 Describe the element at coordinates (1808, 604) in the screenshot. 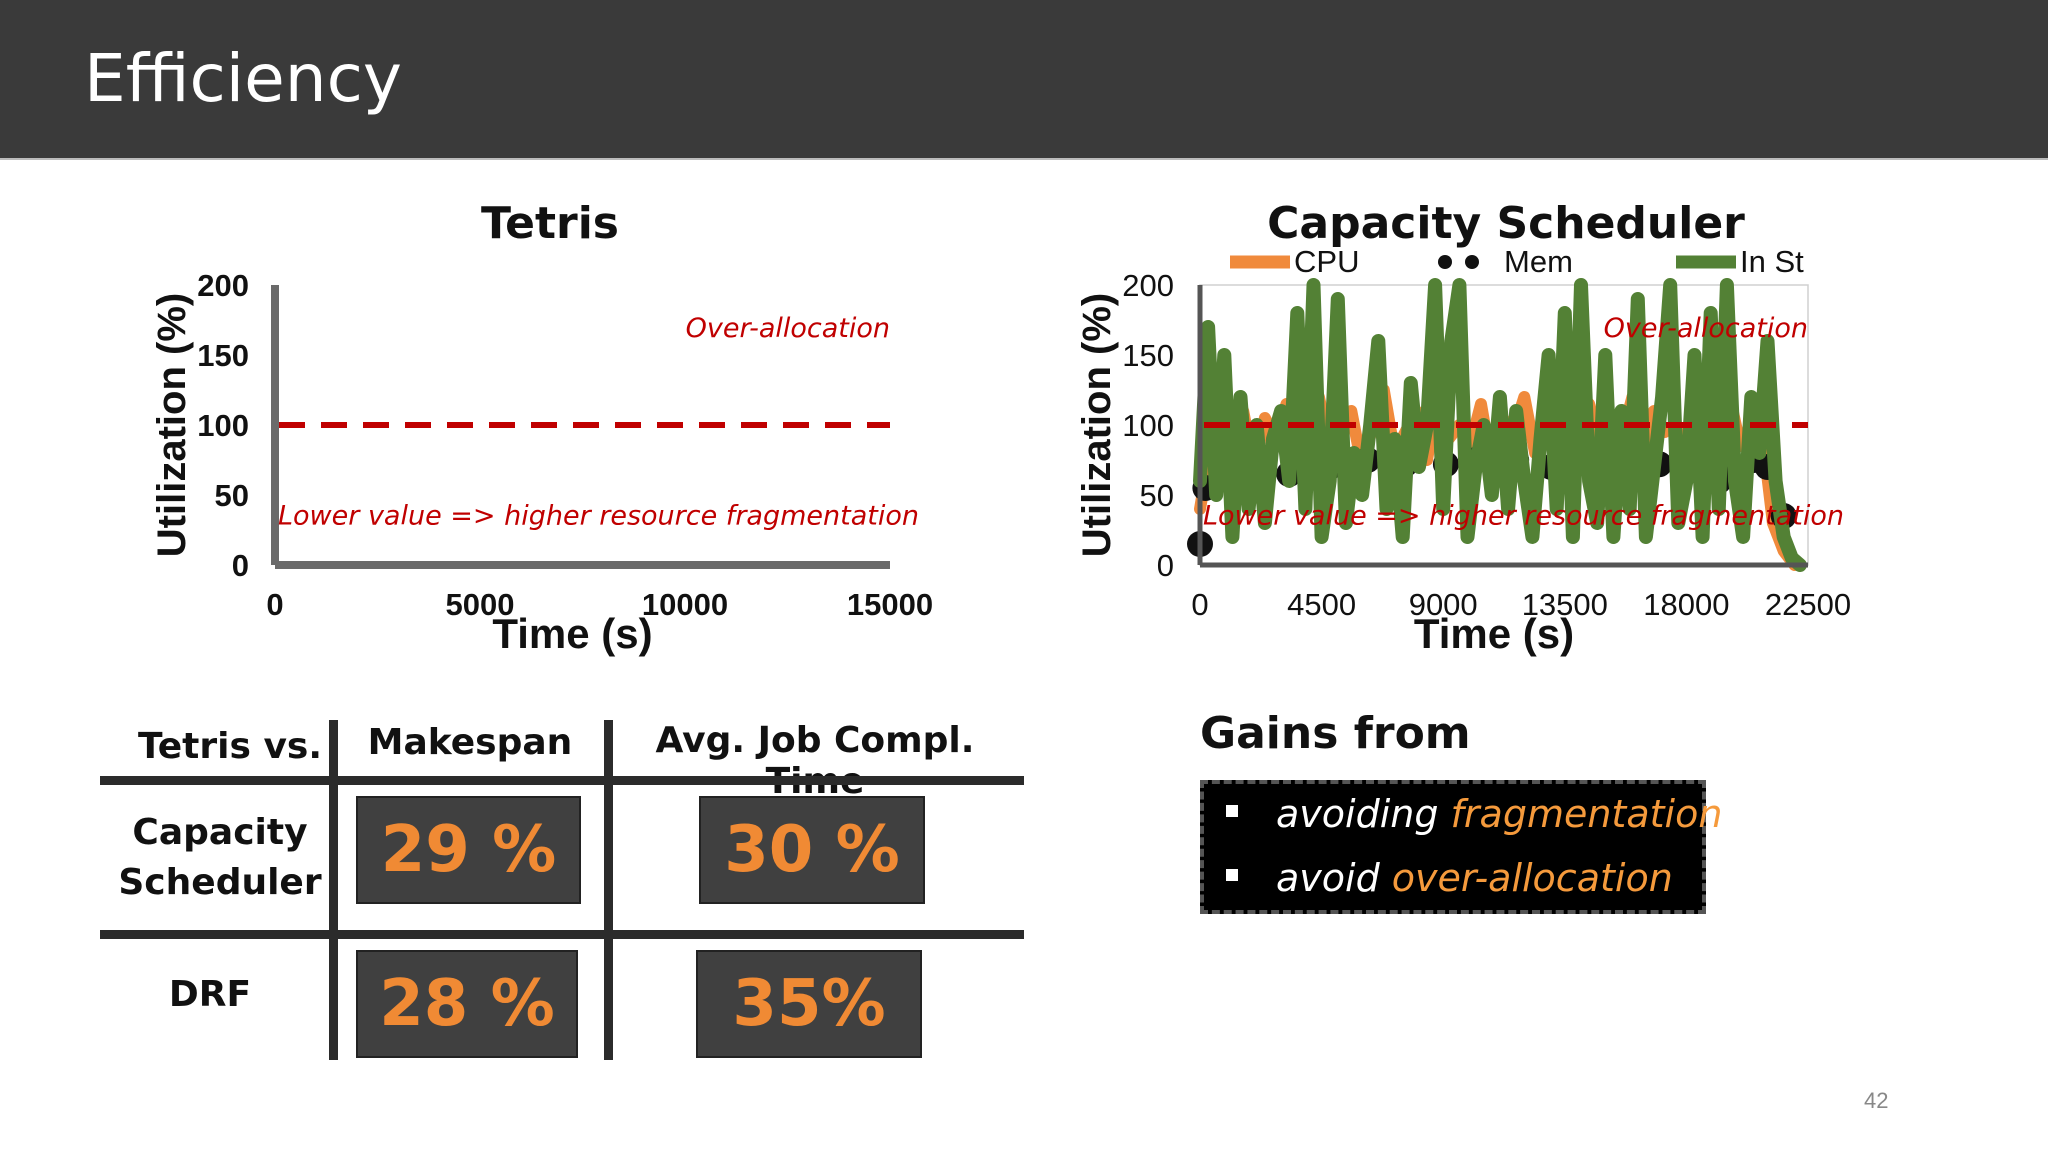

I see `x-tick-label: 22500` at that location.